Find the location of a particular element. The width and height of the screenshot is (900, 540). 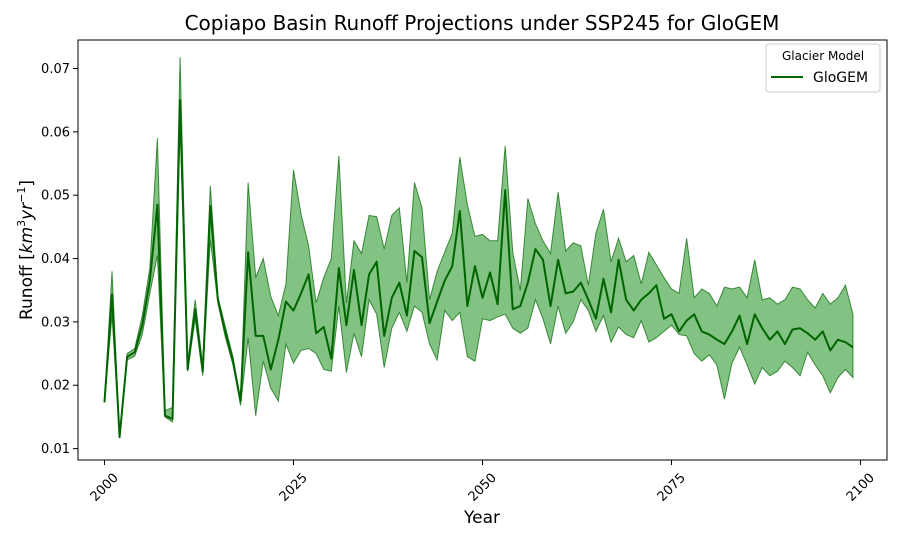

y-tick-label: 0.07 is located at coordinates (55, 69).